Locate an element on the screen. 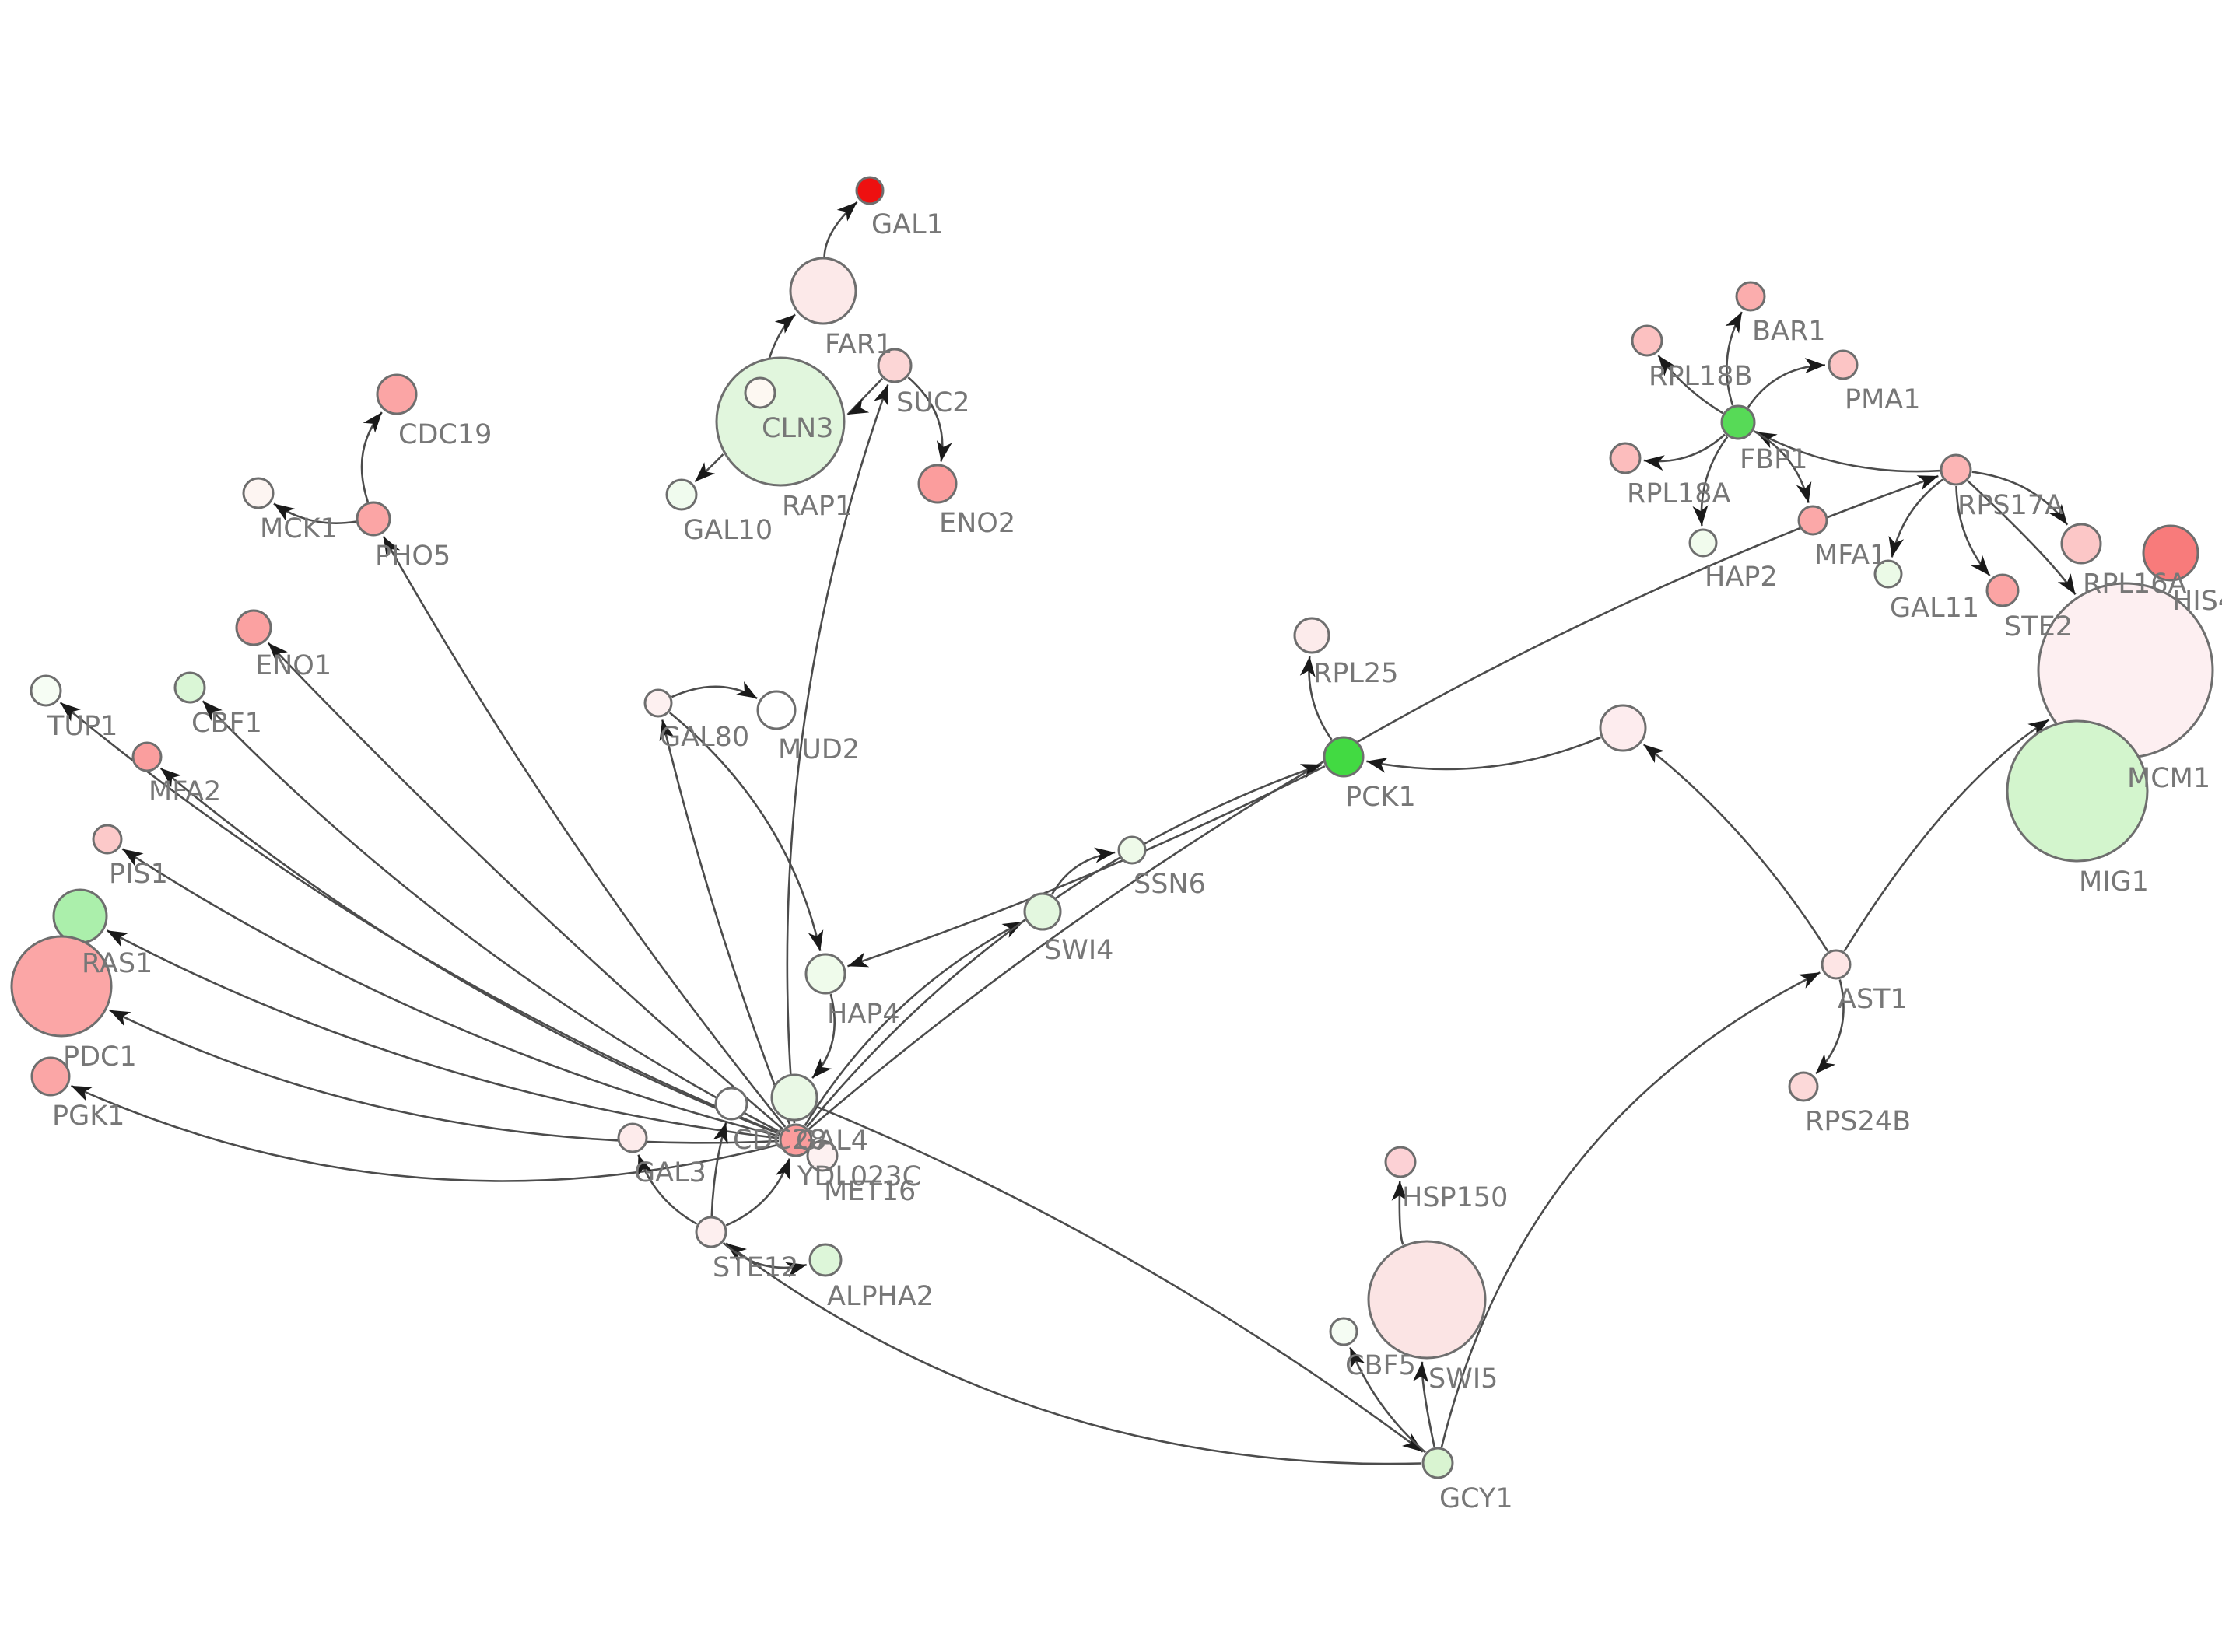 The image size is (2222, 1652). node-ENO2 is located at coordinates (937, 484).